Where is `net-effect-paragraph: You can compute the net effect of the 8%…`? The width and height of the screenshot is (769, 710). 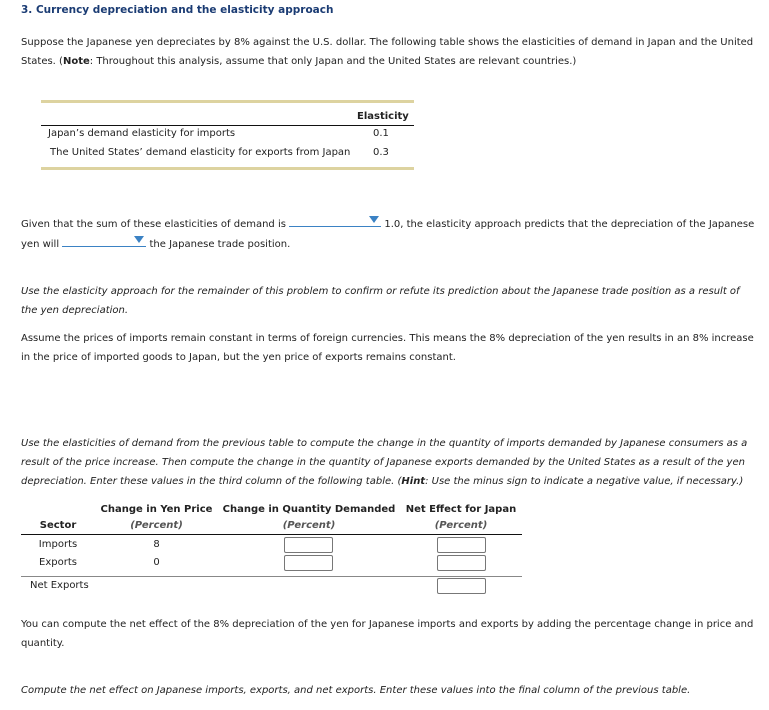 net-effect-paragraph: You can compute the net effect of the 8%… is located at coordinates (387, 634).